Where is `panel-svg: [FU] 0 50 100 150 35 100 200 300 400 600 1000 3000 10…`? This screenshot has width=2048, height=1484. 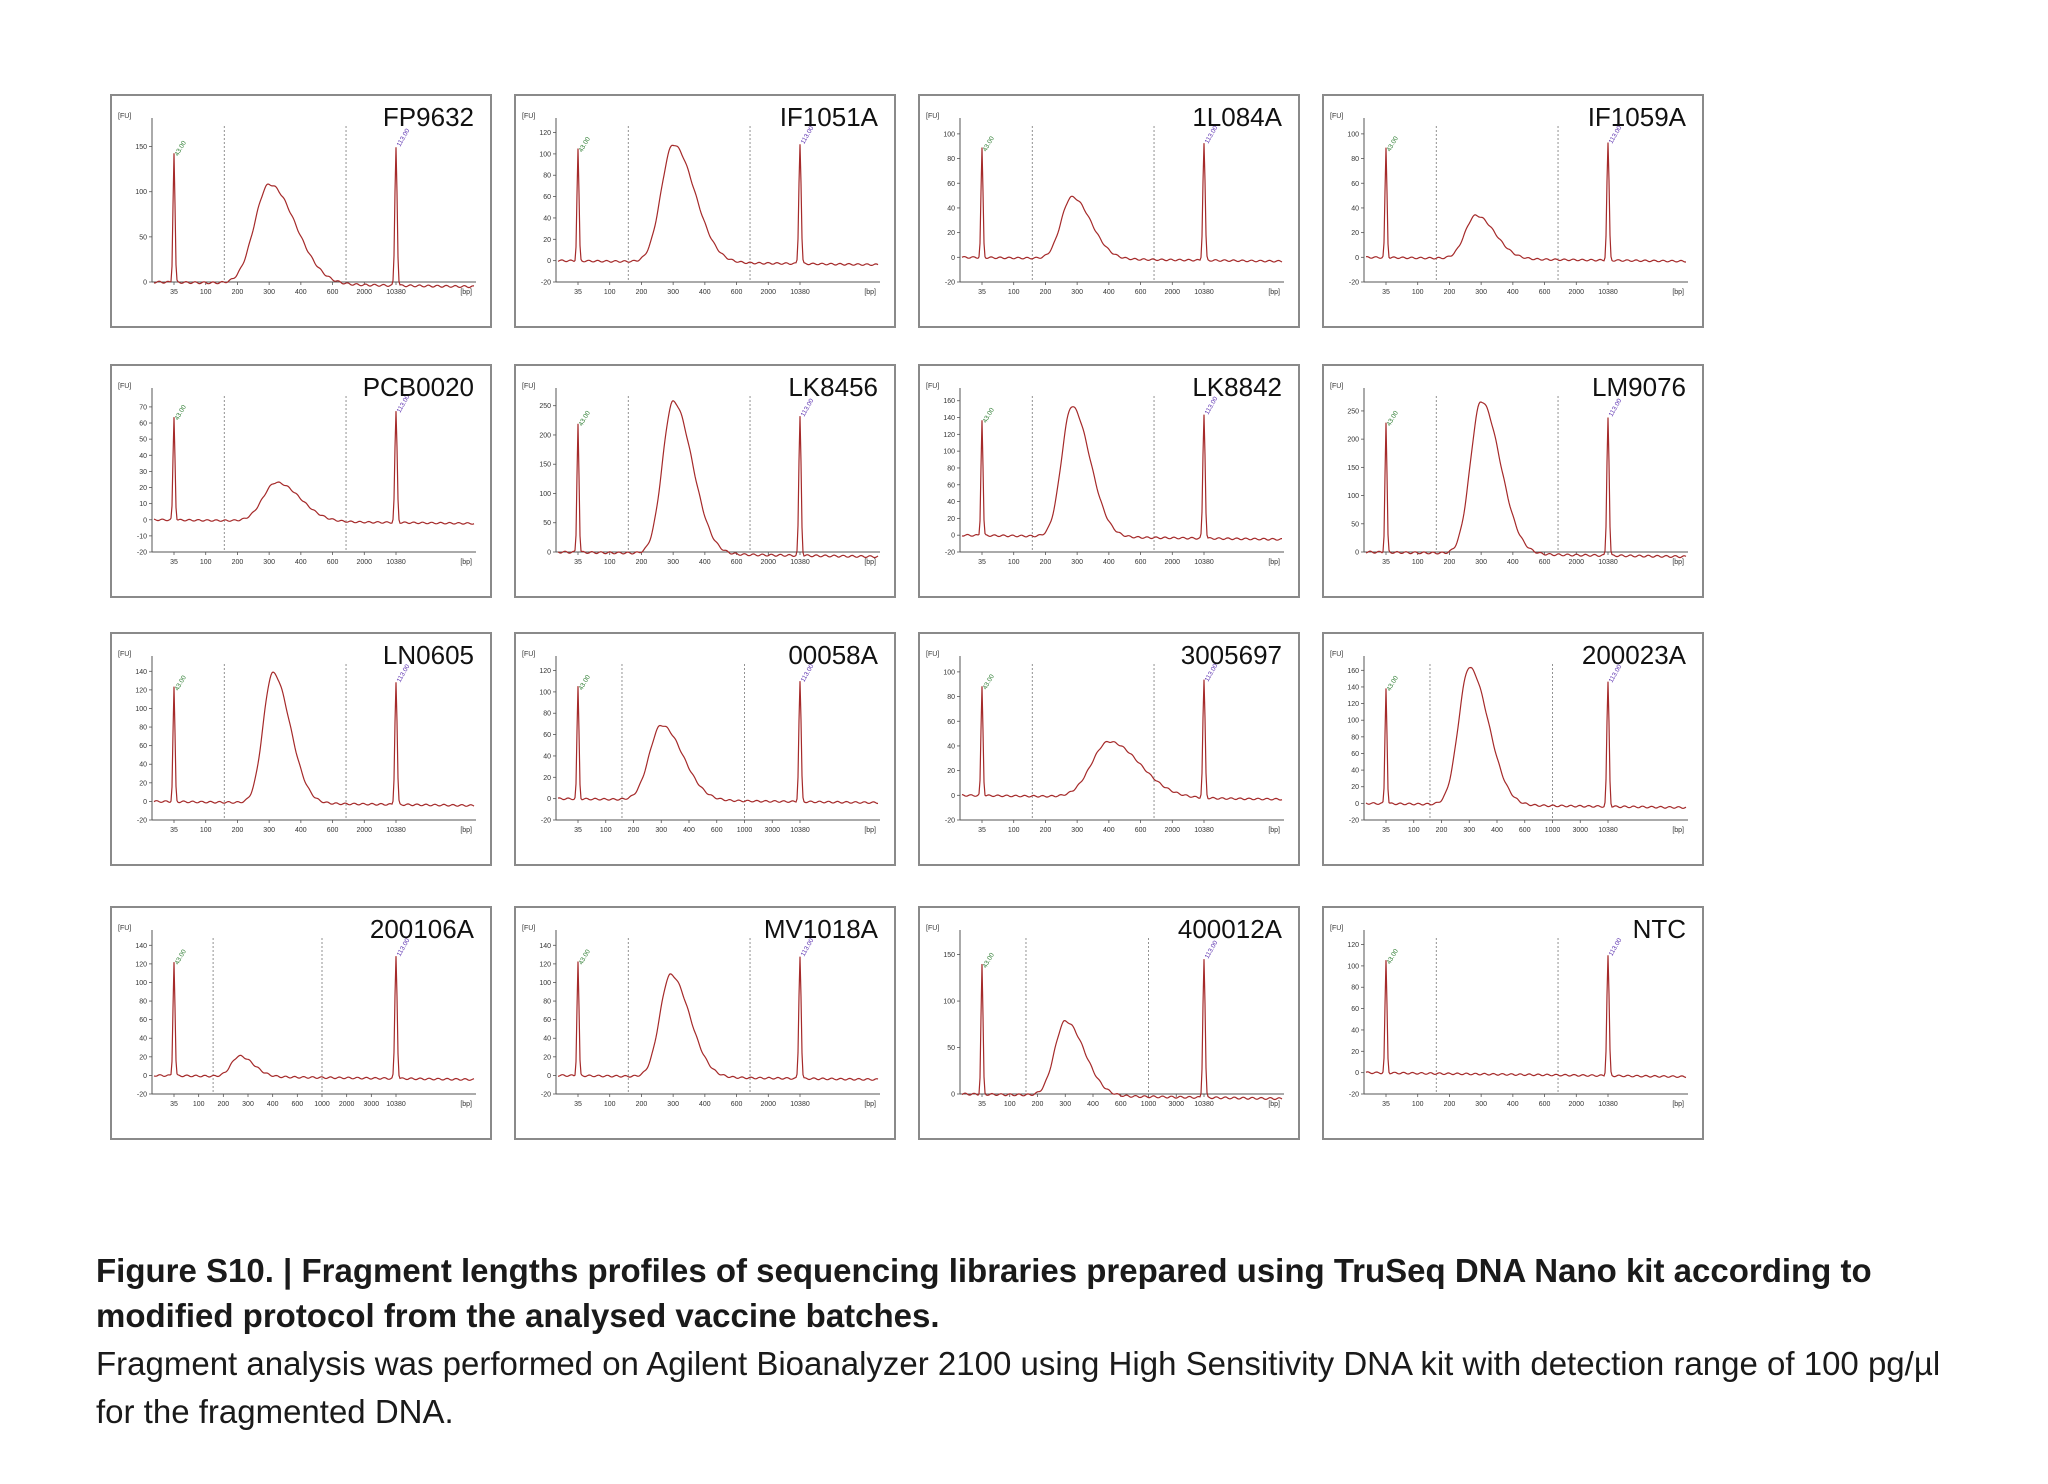
panel-svg: [FU] 0 50 100 150 35 100 200 300 400 600 1000 3000 10… is located at coordinates (1105, 1016).